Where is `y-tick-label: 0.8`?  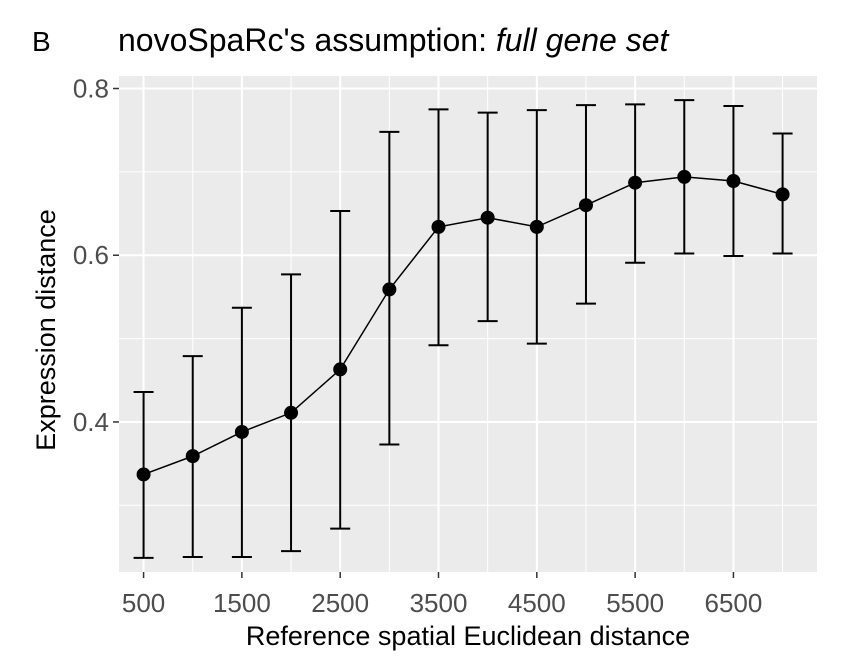 y-tick-label: 0.8 is located at coordinates (91, 89).